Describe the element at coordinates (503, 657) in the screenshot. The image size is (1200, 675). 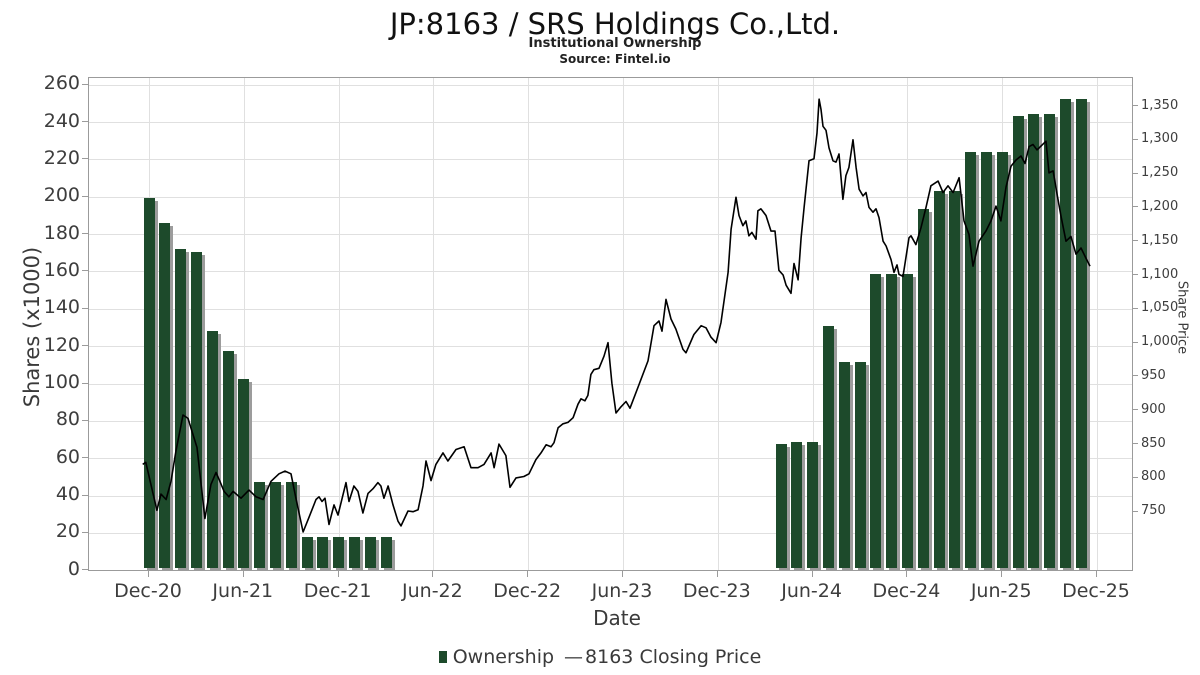
I see `legend-ownership-label: Ownership` at that location.